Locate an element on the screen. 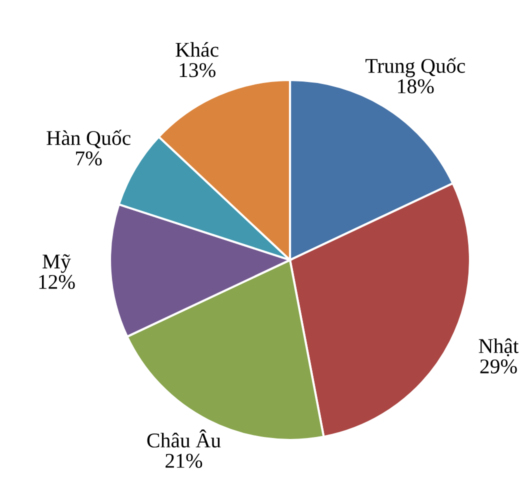 The image size is (530, 495). slice-label: Trung Quốc is located at coordinates (416, 68).